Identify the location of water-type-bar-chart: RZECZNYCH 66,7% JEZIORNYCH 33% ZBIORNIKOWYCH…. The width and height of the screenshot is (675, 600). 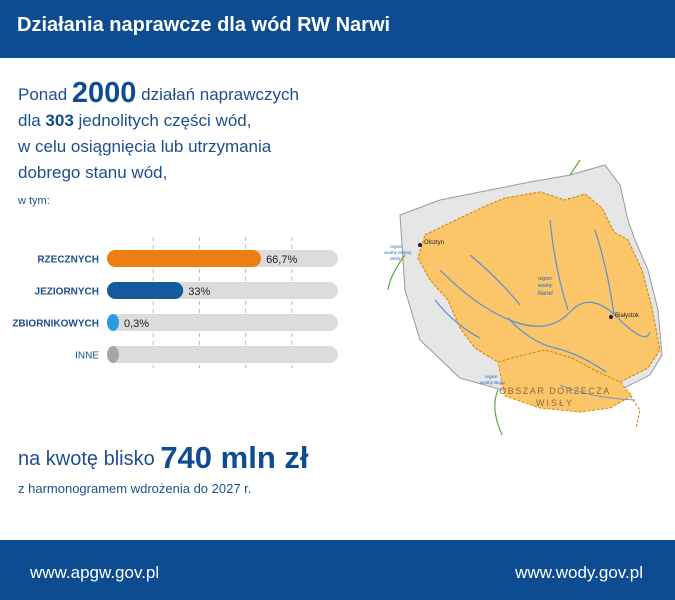
(175, 302).